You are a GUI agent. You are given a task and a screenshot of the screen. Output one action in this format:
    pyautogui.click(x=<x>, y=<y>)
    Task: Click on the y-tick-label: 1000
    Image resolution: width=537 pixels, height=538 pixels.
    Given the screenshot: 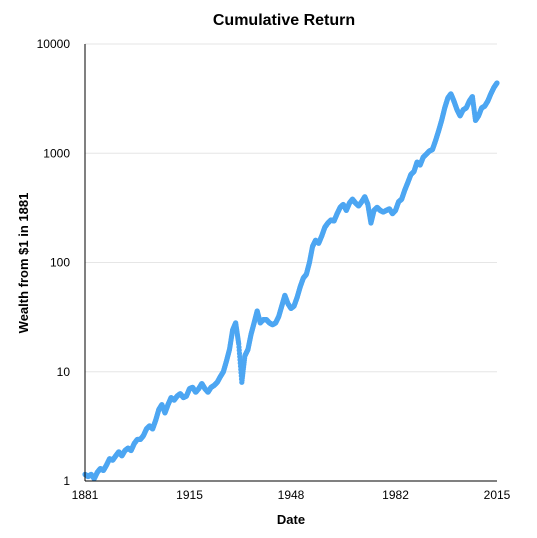 What is the action you would take?
    pyautogui.click(x=56, y=153)
    